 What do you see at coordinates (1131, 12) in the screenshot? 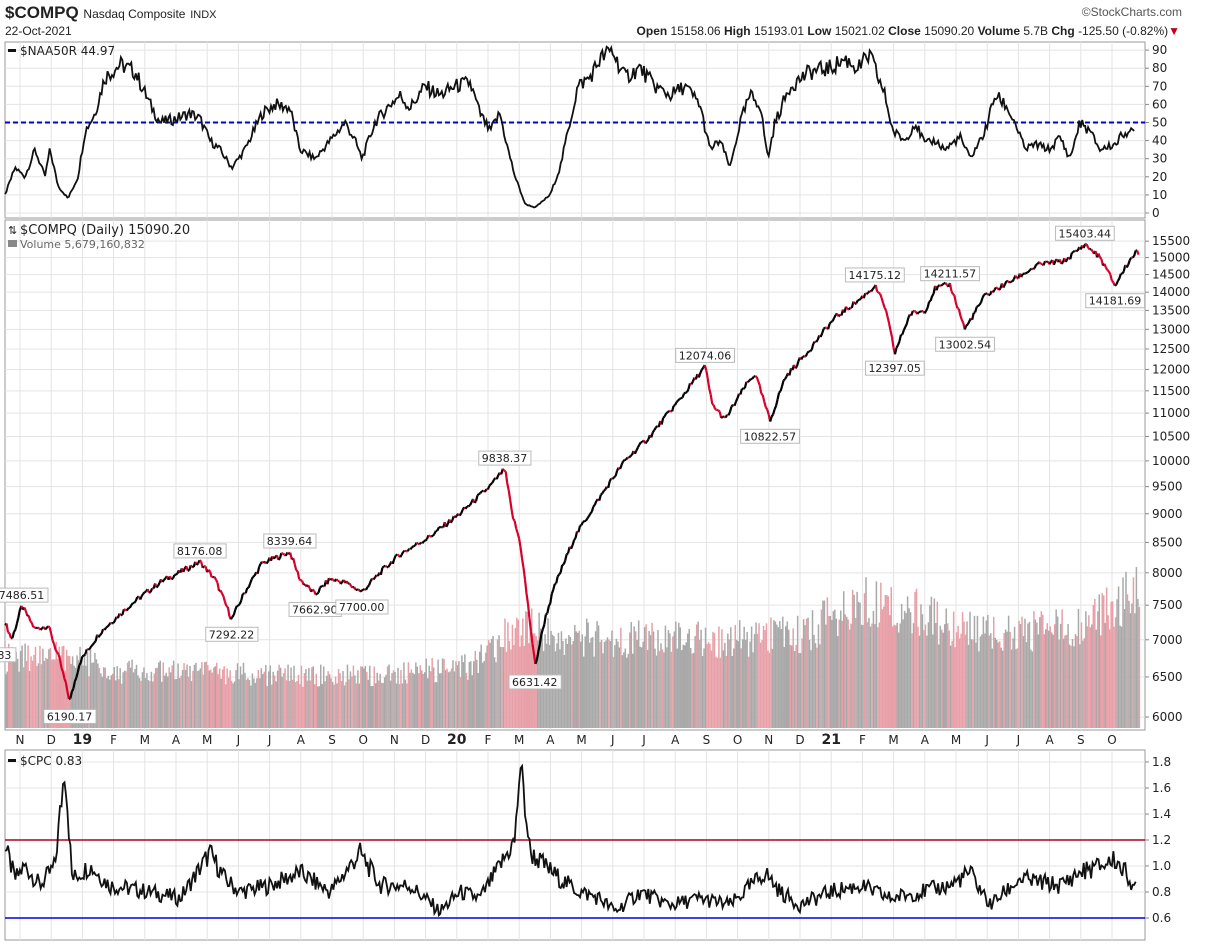
I see `brand-link: ©StockCharts.com` at bounding box center [1131, 12].